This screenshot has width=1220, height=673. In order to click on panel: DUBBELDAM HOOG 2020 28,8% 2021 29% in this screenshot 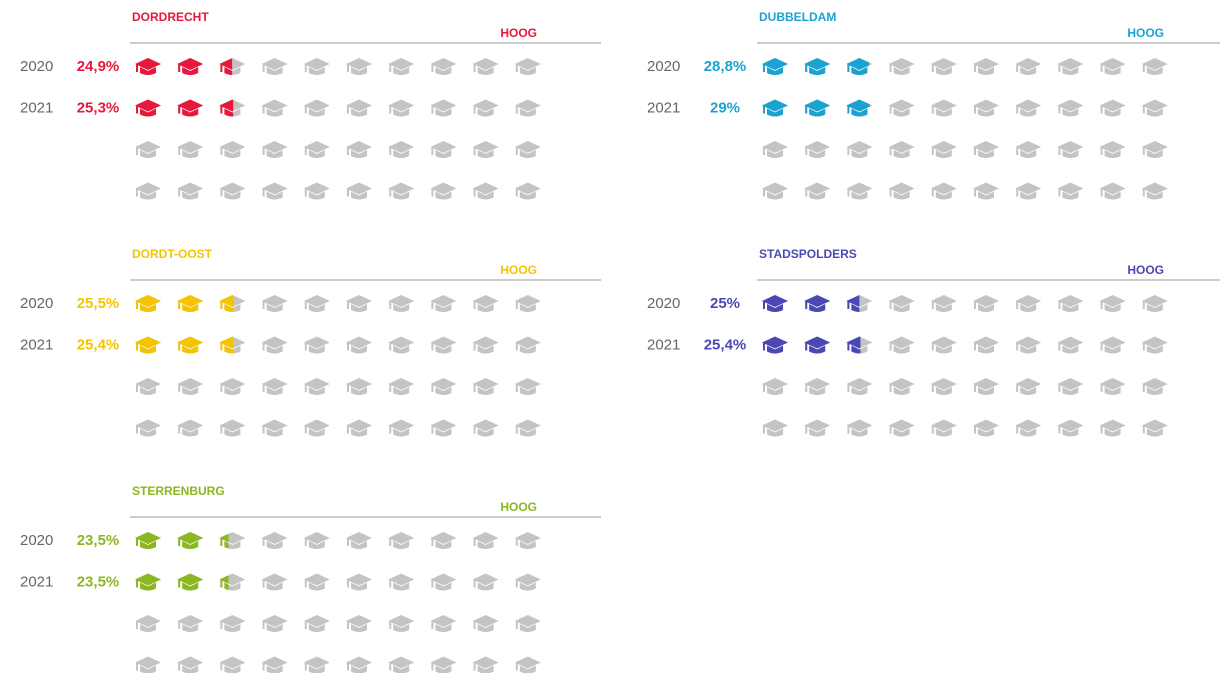, I will do `click(933, 105)`.